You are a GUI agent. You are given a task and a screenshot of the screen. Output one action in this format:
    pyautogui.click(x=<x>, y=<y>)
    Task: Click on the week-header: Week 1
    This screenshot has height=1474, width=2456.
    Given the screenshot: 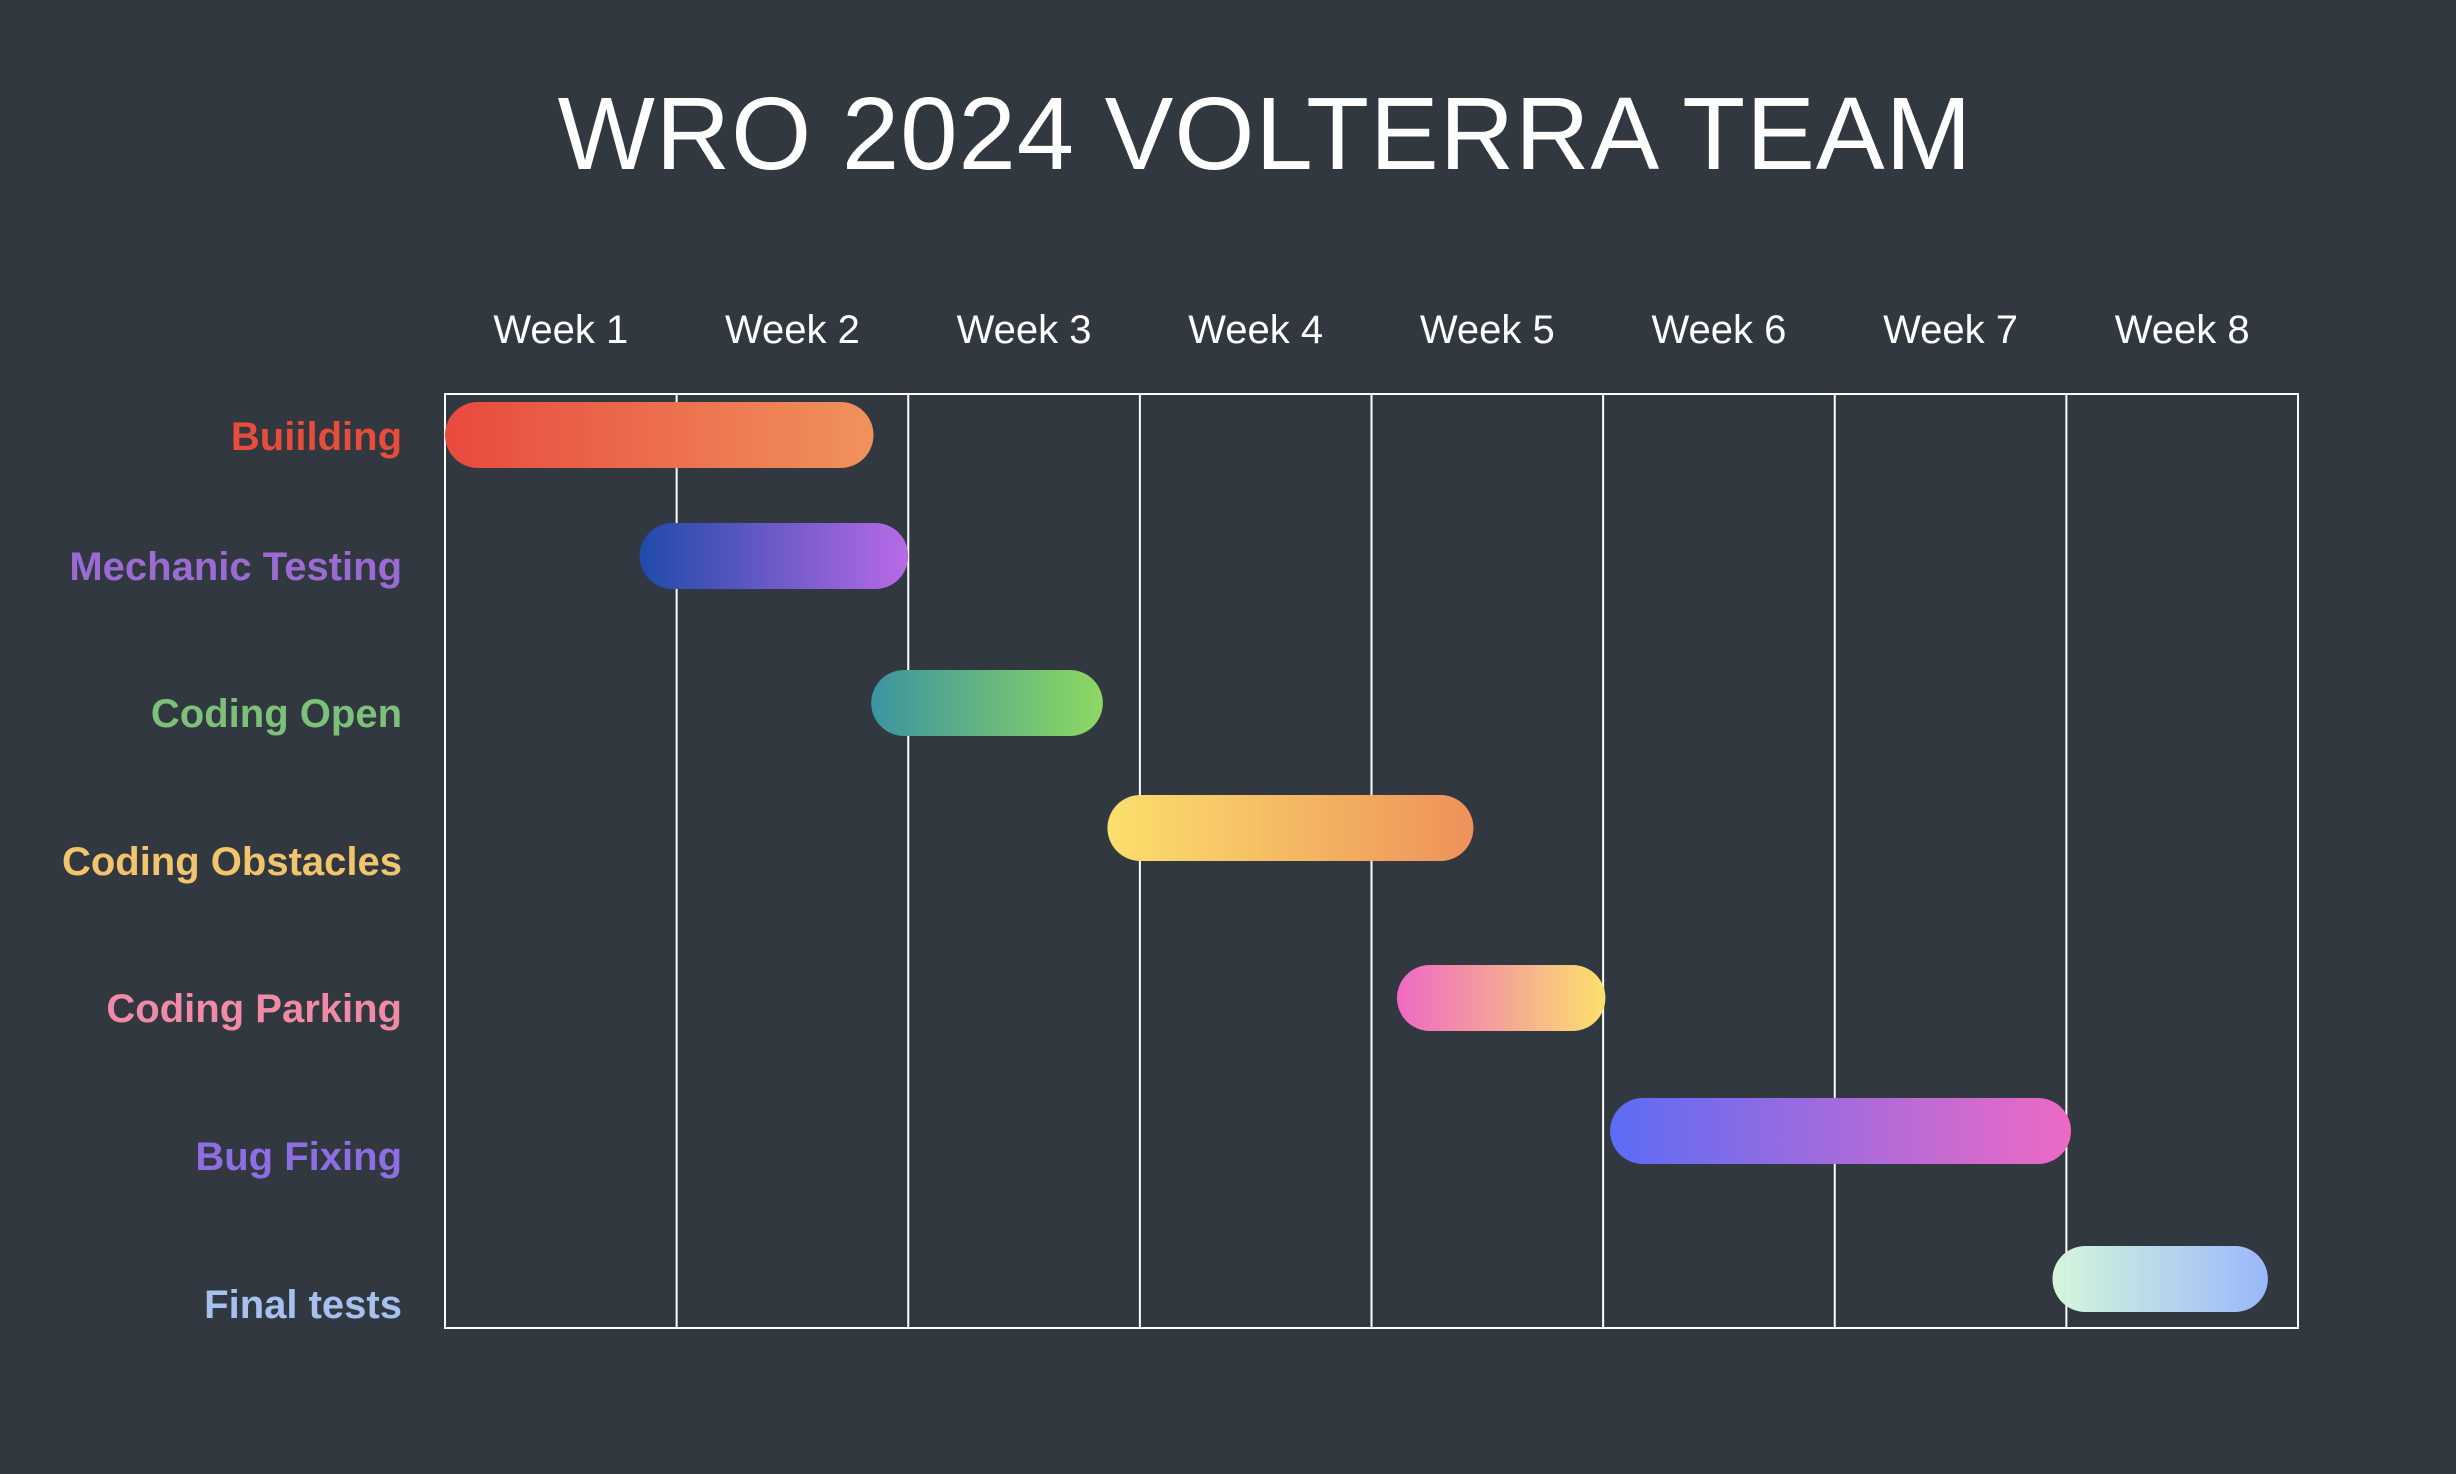 What is the action you would take?
    pyautogui.click(x=560, y=330)
    